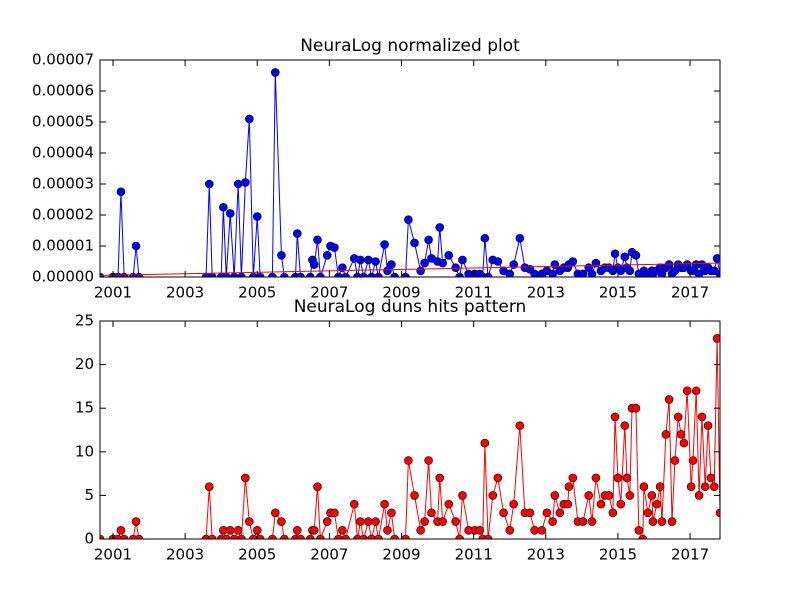  I want to click on x-tick-label: 2011, so click(474, 555).